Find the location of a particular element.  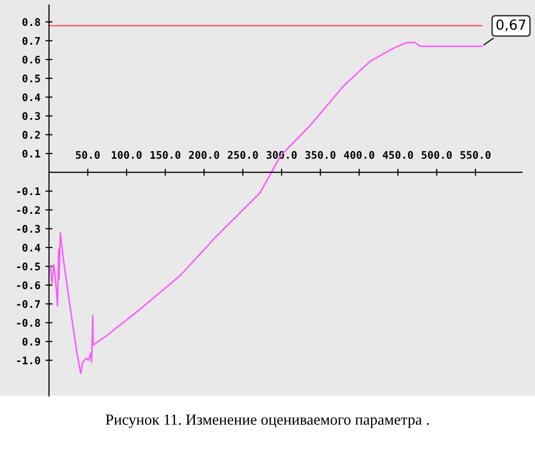

y-tick-label: -0.1 is located at coordinates (28, 191).